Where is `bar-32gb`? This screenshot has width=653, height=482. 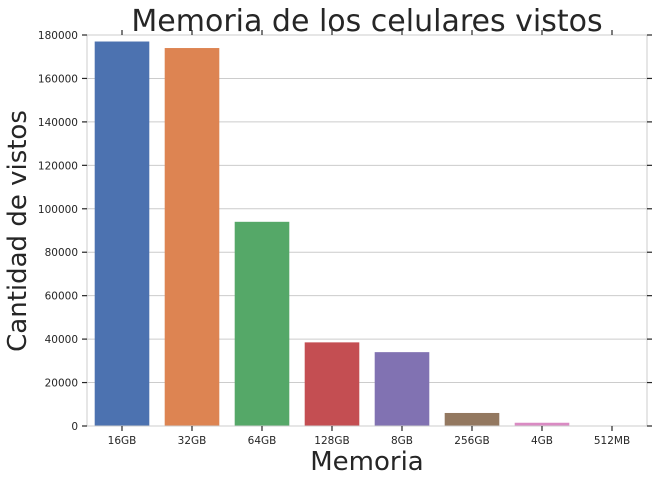
bar-32gb is located at coordinates (192, 237).